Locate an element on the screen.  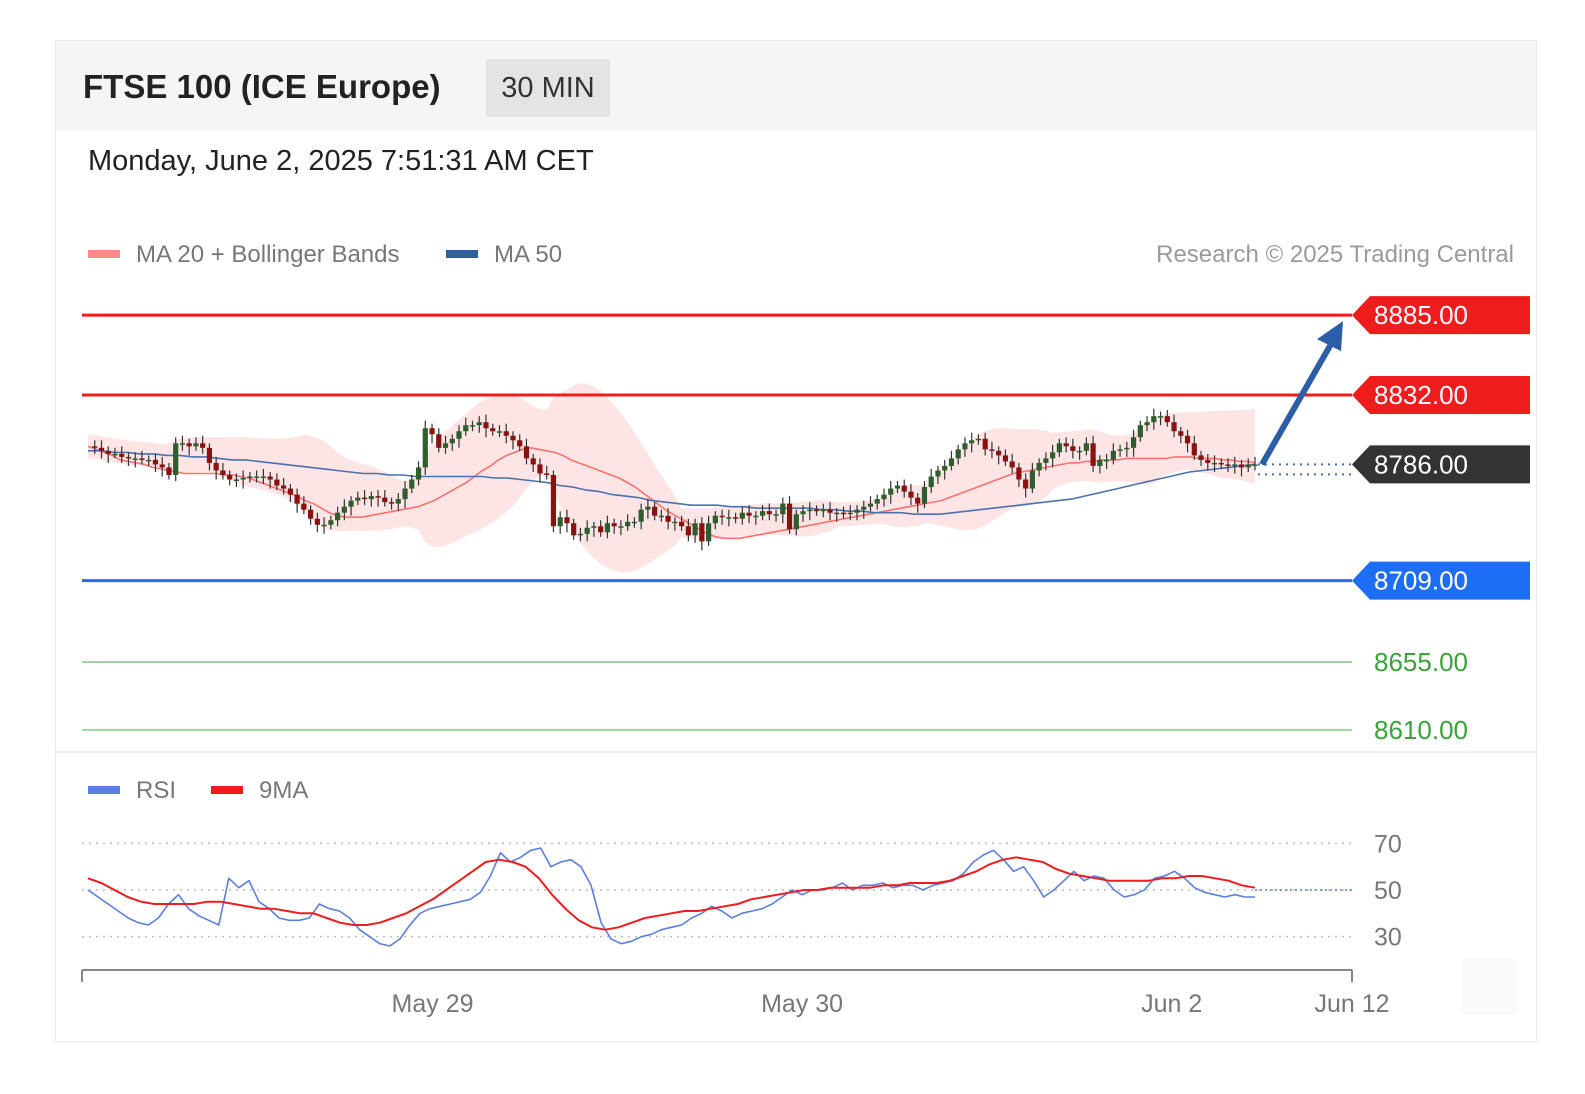
scroll-top-button is located at coordinates (1489, 987).